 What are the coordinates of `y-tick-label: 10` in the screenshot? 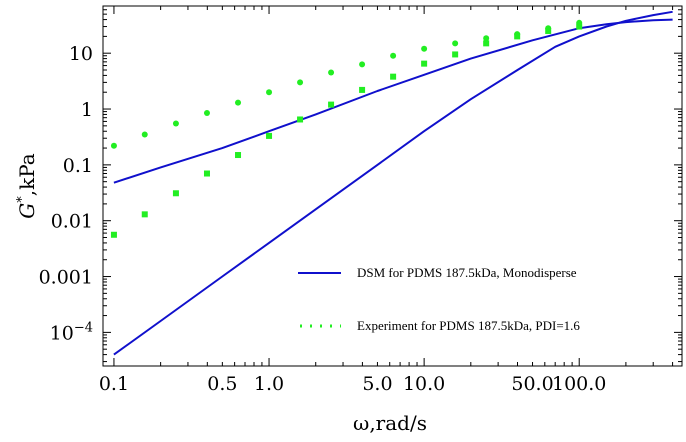 It's located at (81, 54).